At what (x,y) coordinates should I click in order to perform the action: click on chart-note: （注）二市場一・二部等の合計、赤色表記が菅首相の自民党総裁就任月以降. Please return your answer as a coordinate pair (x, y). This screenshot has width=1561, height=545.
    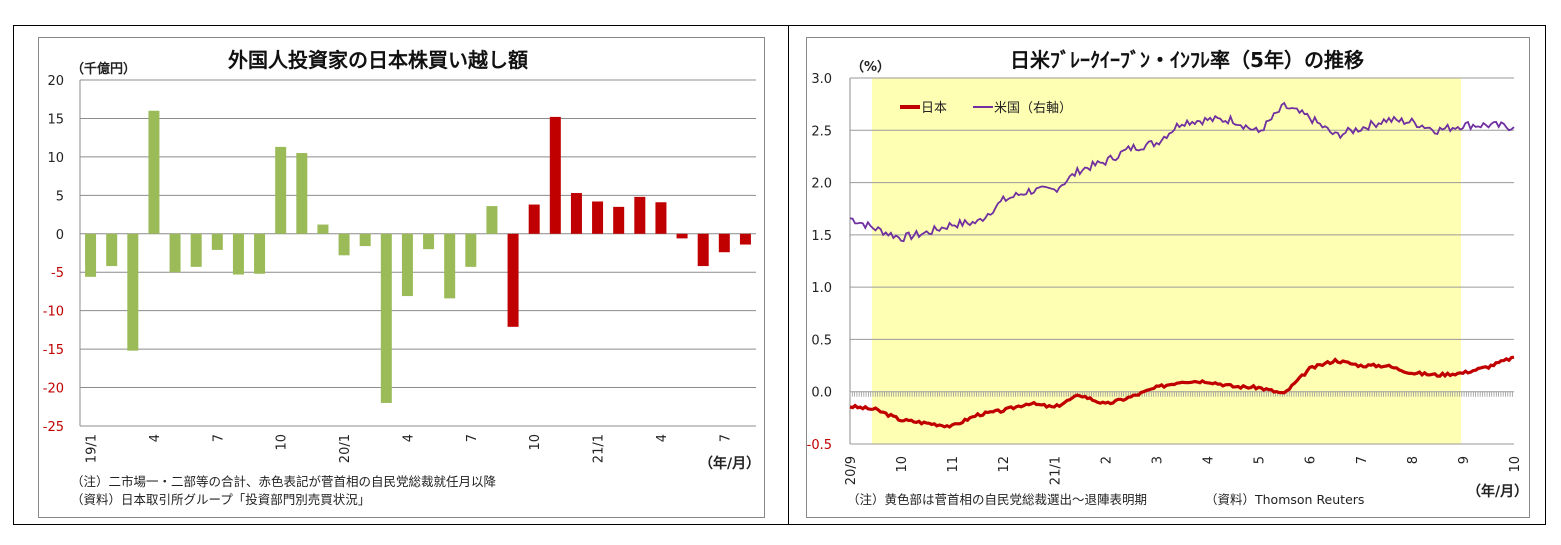
    Looking at the image, I should click on (284, 481).